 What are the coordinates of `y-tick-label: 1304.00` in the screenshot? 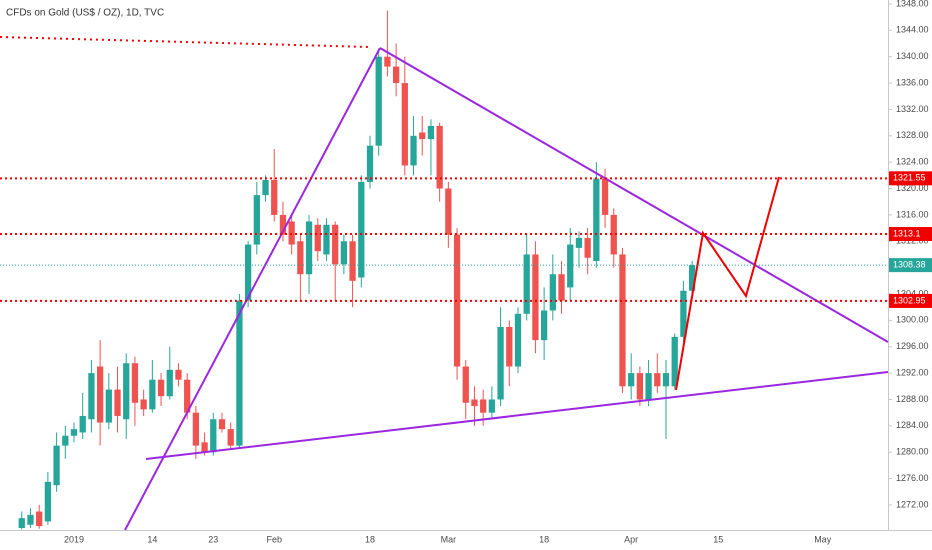 It's located at (912, 293).